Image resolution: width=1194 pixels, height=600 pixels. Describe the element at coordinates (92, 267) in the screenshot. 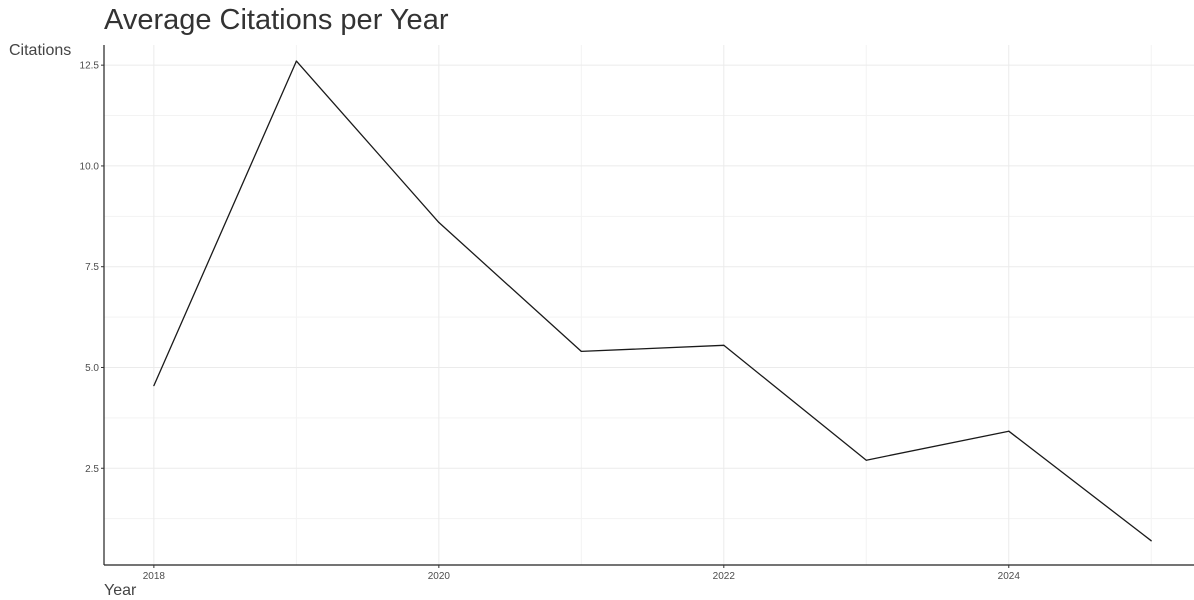

I see `y-tick-label: 7.5` at that location.